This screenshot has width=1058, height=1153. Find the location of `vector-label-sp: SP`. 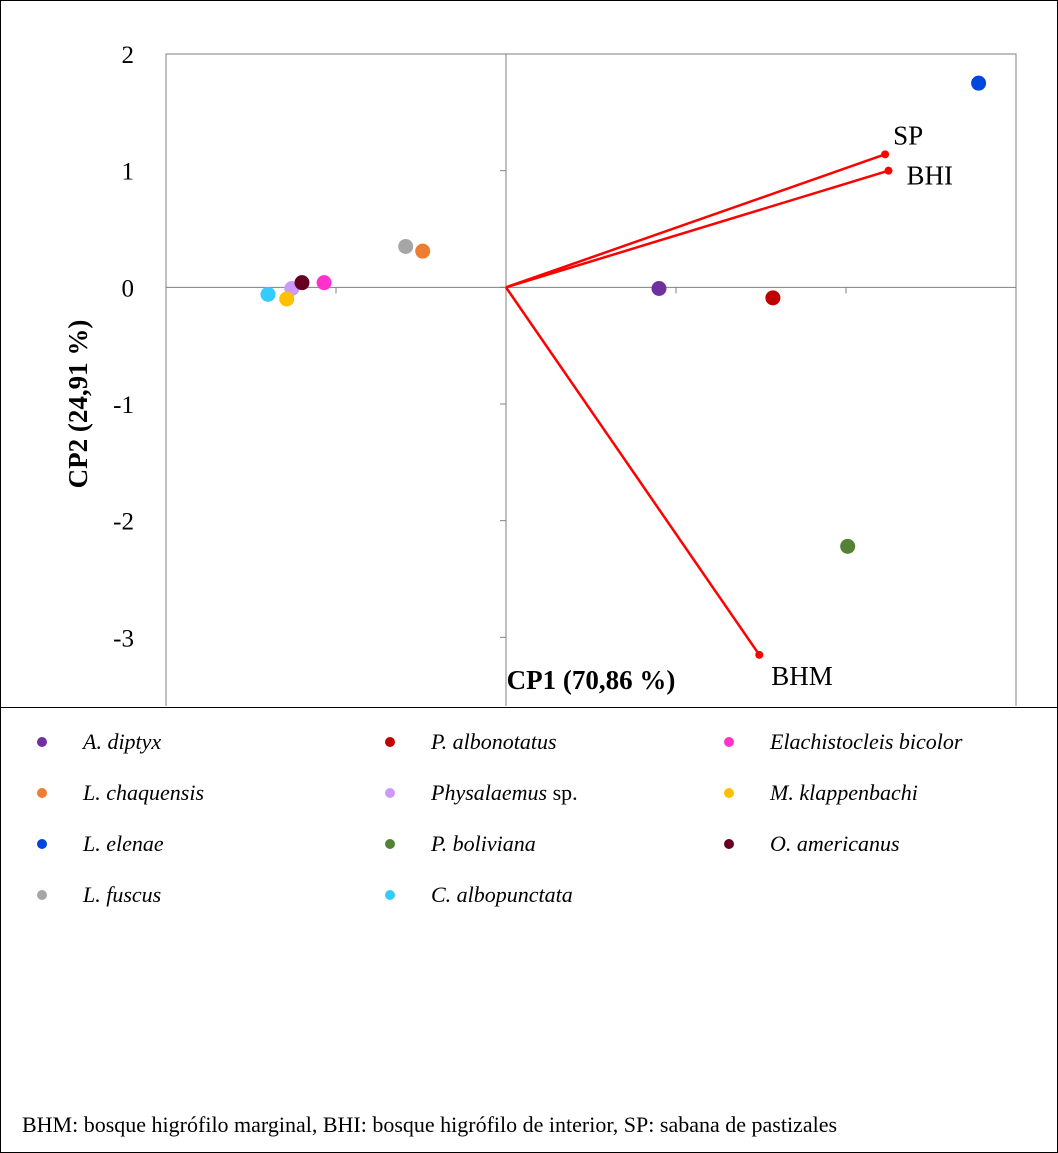

vector-label-sp: SP is located at coordinates (908, 135).